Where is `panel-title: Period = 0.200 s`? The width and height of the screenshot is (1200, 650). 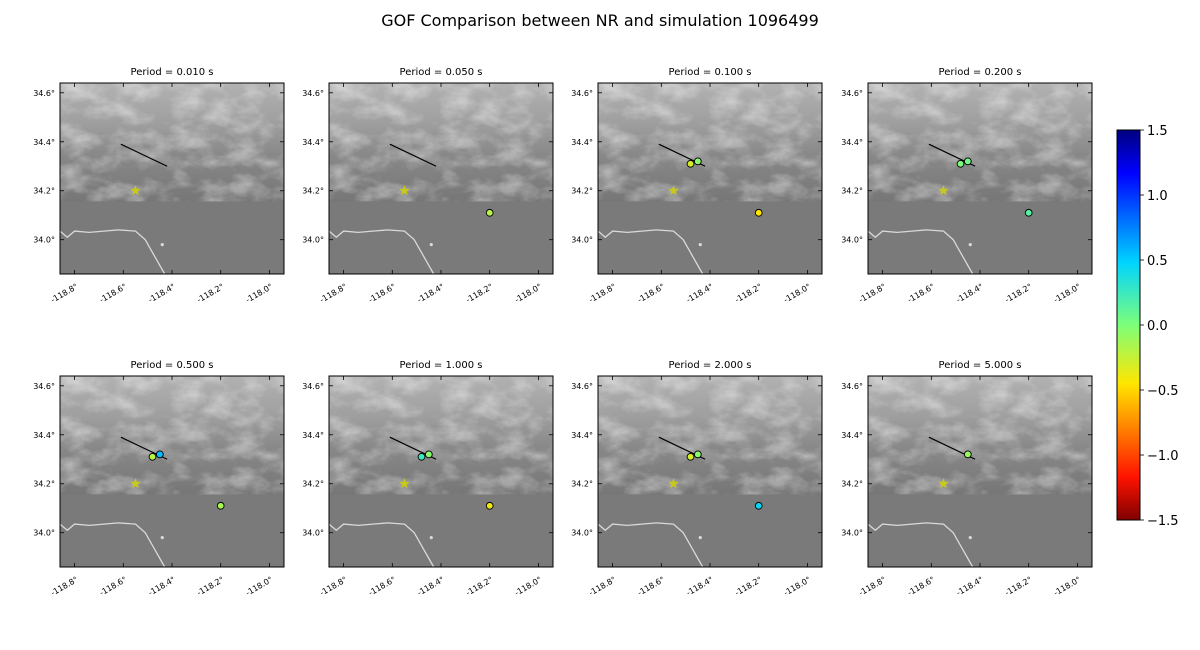 panel-title: Period = 0.200 s is located at coordinates (980, 72).